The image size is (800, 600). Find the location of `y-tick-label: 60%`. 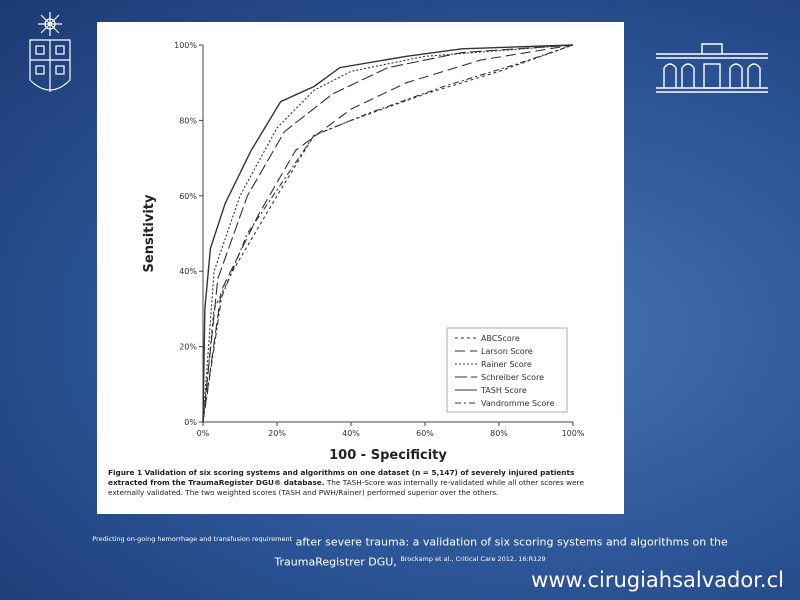

y-tick-label: 60% is located at coordinates (188, 196).